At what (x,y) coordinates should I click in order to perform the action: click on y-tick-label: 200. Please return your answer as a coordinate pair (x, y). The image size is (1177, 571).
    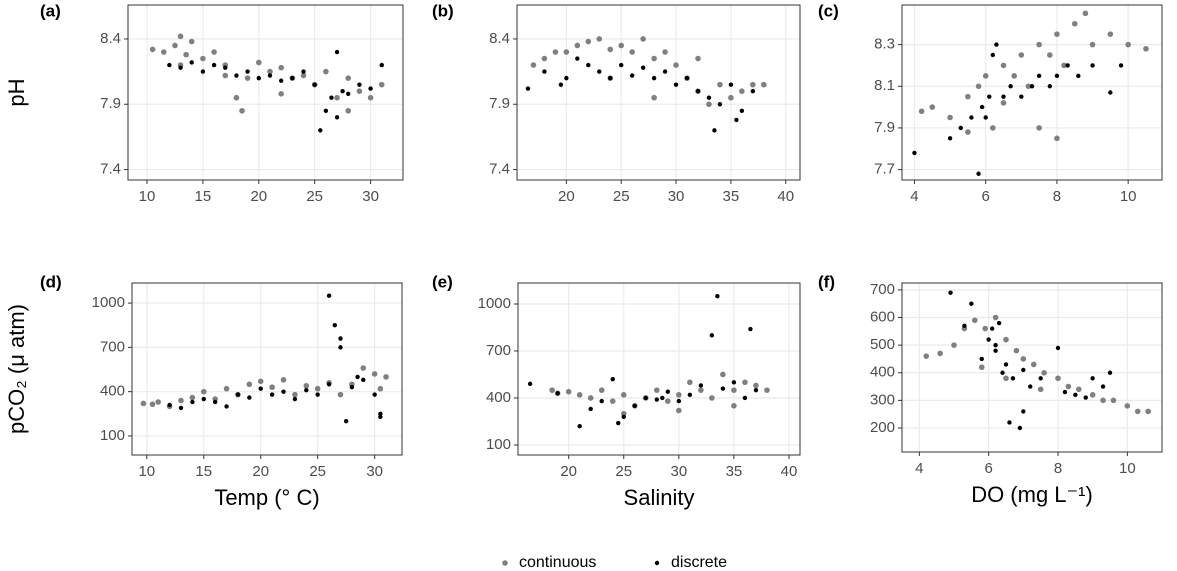
    Looking at the image, I should click on (882, 427).